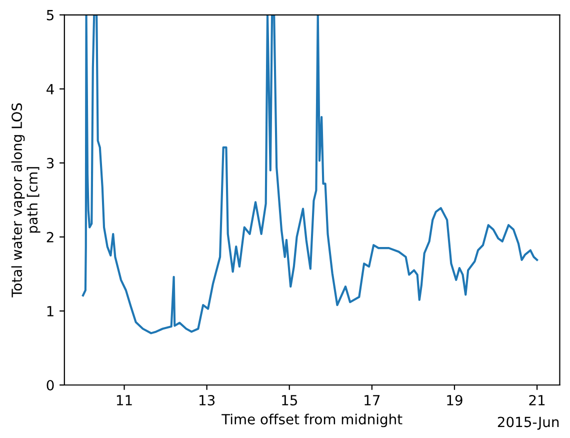 This screenshot has height=438, width=570. Describe the element at coordinates (454, 400) in the screenshot. I see `x-tick-label: 19` at that location.